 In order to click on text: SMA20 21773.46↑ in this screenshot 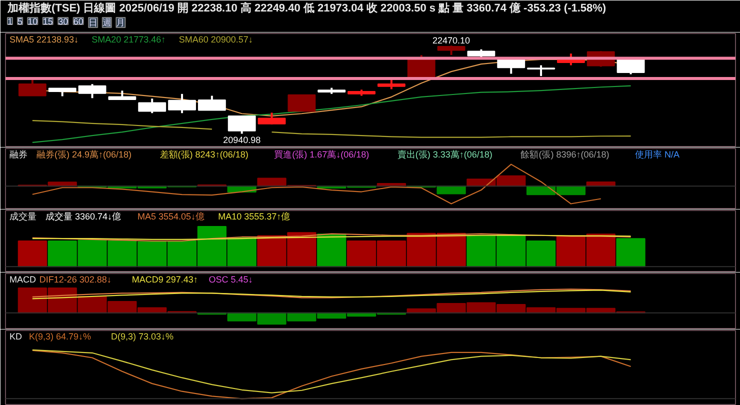, I will do `click(129, 39)`.